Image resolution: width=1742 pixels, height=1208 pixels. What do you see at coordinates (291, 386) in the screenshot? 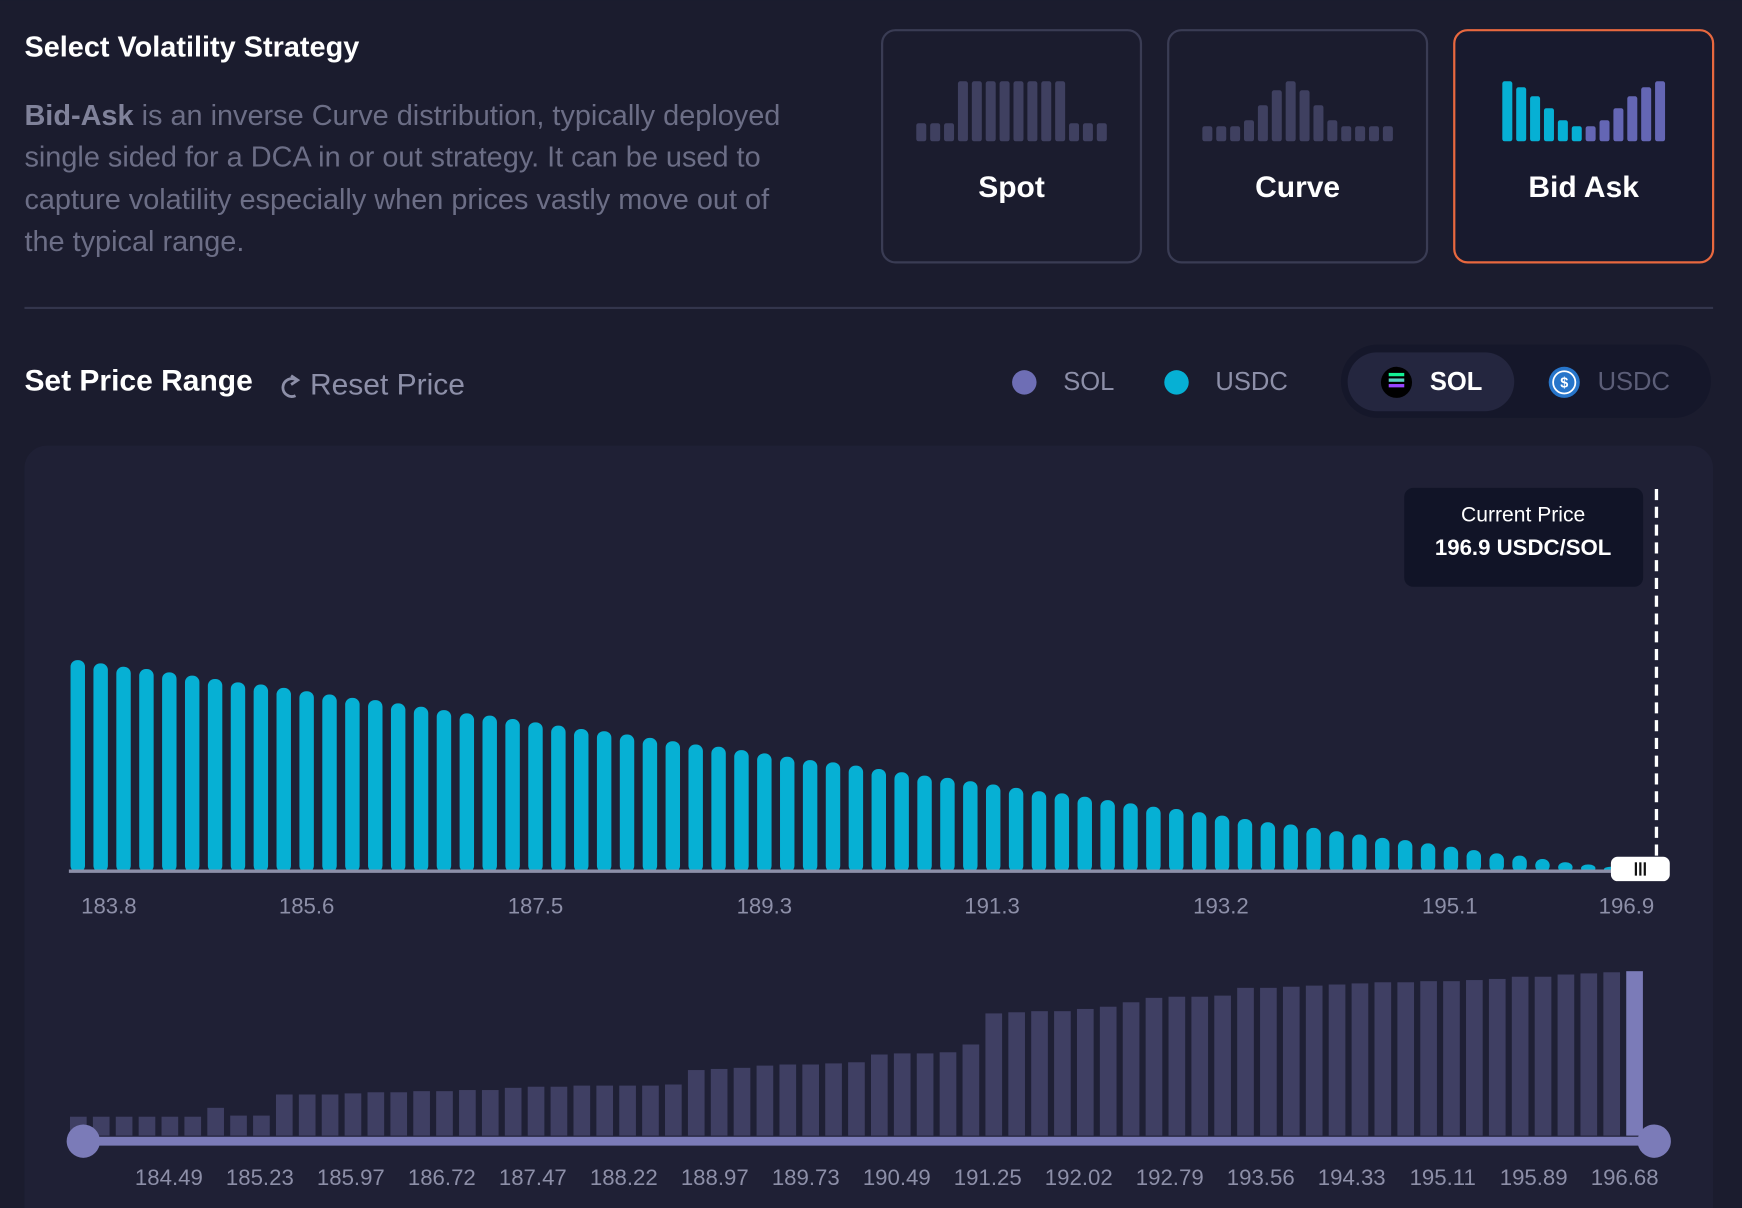
I see `reset-icon` at bounding box center [291, 386].